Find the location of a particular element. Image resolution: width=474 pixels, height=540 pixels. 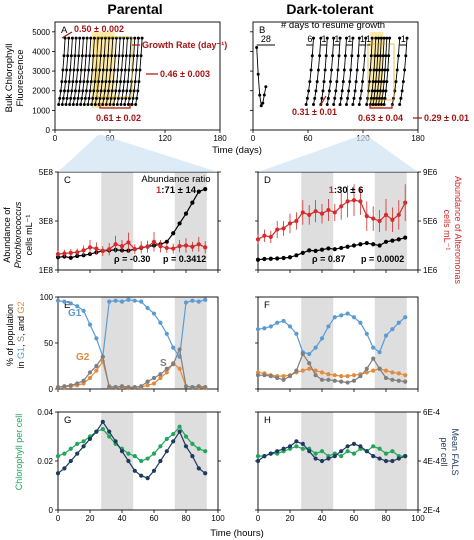

a-growth-rate-label: Growth Rate (day⁻¹) is located at coordinates (184, 45).